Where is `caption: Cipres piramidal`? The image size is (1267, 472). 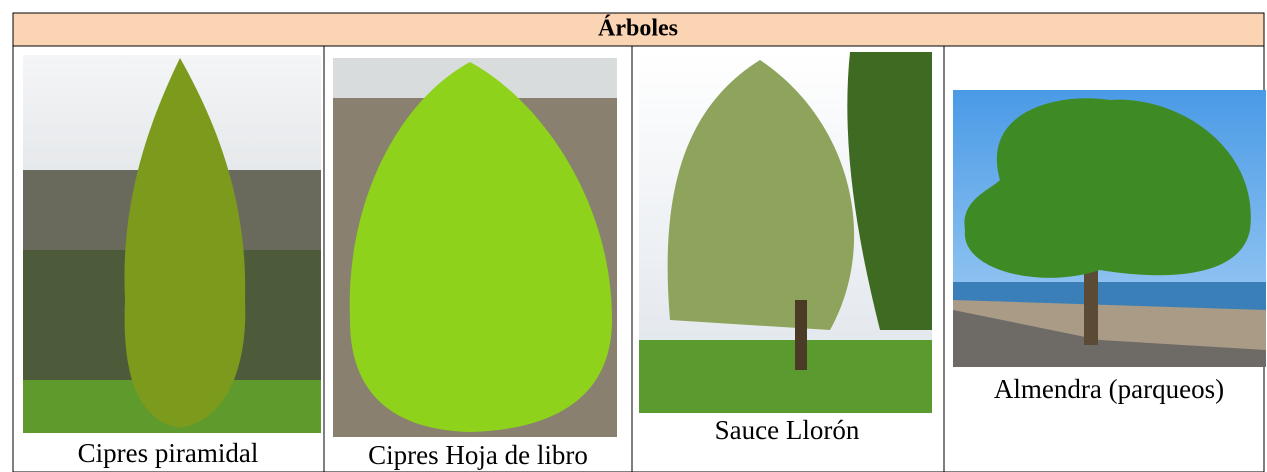
caption: Cipres piramidal is located at coordinates (168, 453).